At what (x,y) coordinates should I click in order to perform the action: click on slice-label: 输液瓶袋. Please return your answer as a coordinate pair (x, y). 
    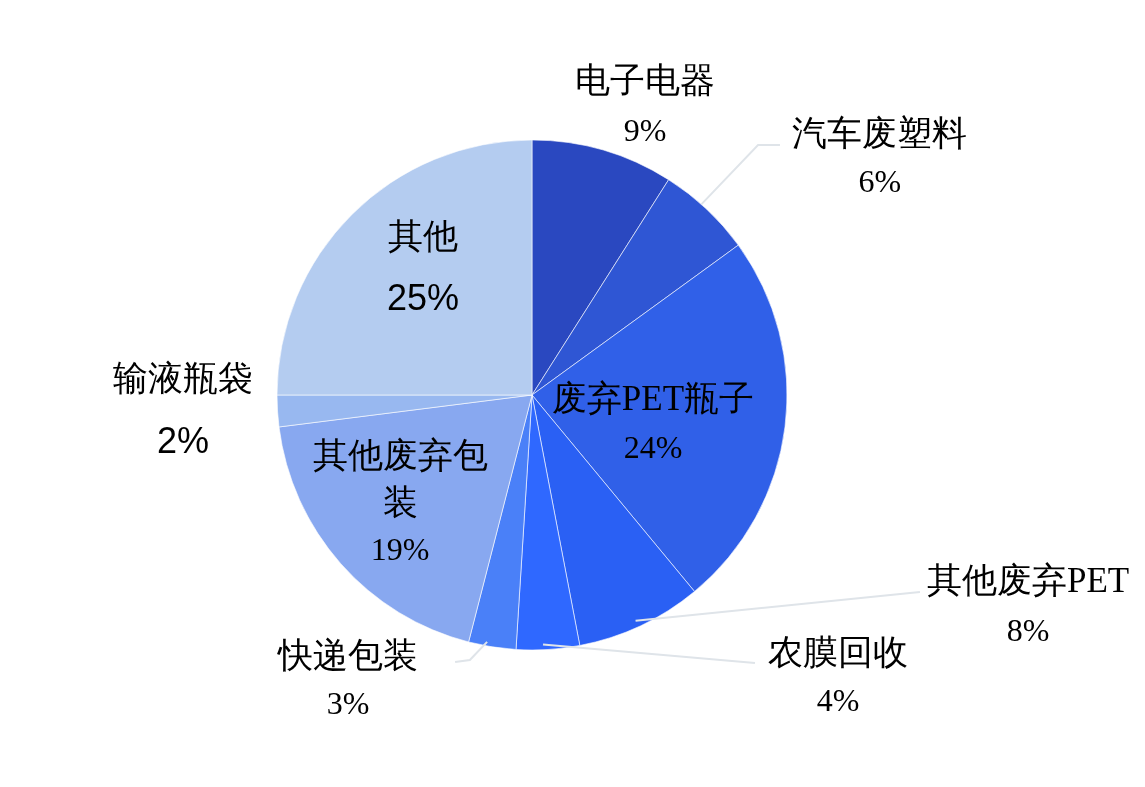
    Looking at the image, I should click on (183, 378).